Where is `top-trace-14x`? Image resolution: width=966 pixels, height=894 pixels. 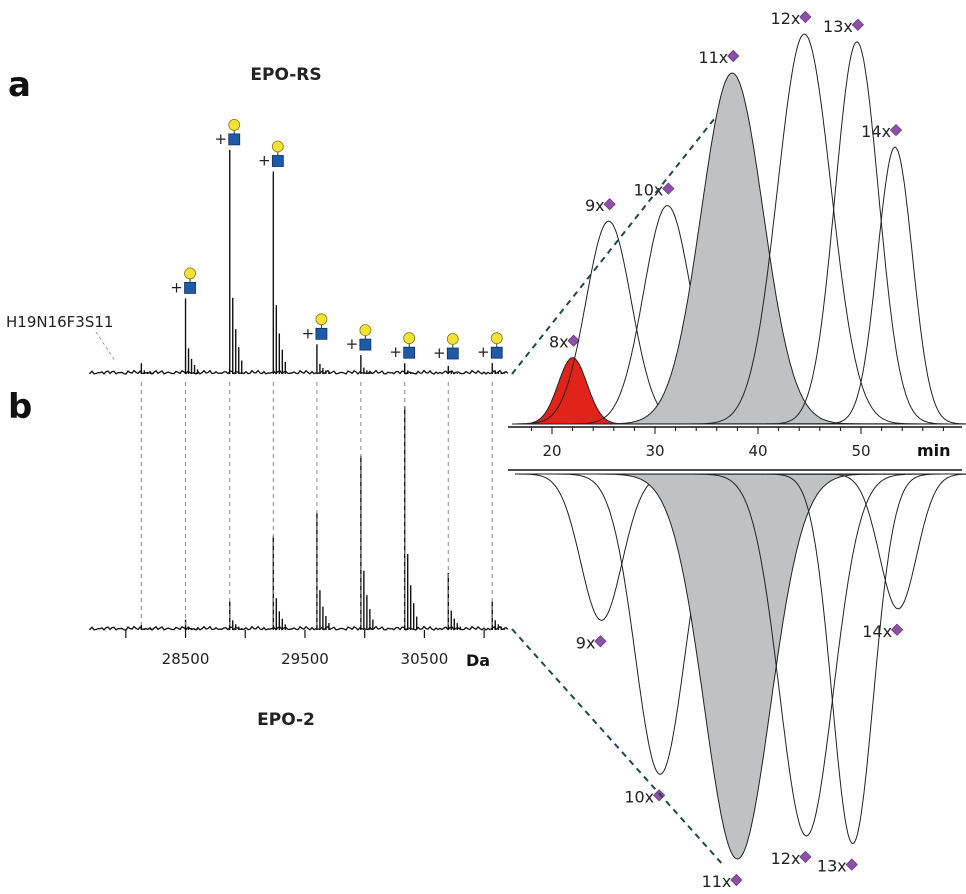 top-trace-14x is located at coordinates (893, 285).